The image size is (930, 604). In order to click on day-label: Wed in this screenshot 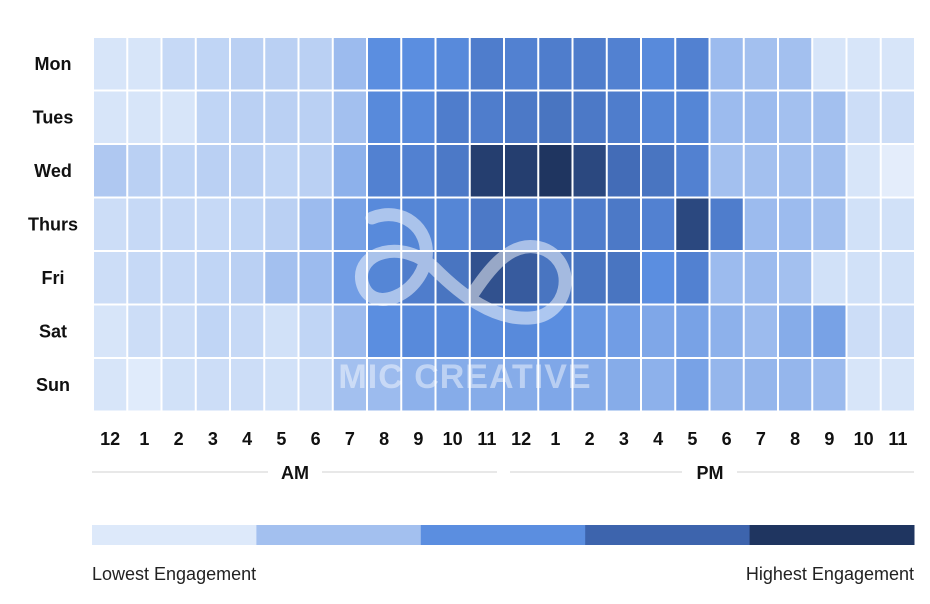, I will do `click(53, 171)`.